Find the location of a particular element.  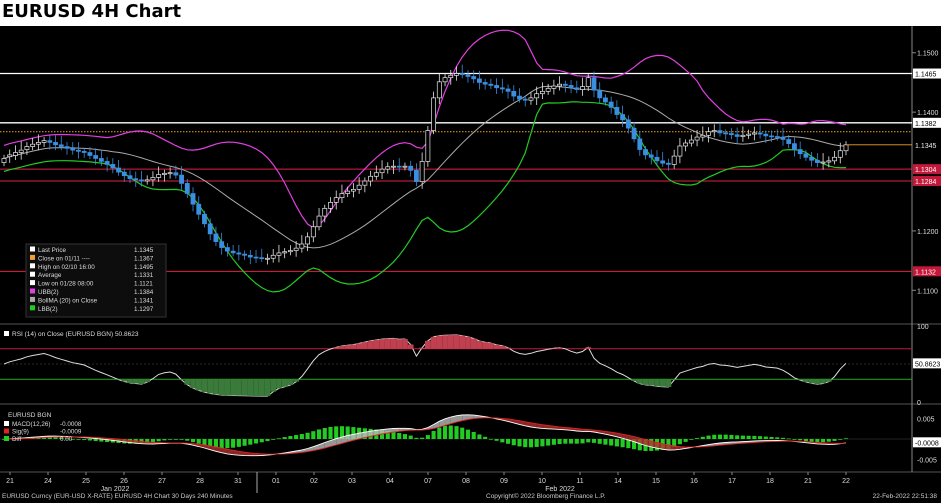

macd-signal-line is located at coordinates (425, 436).